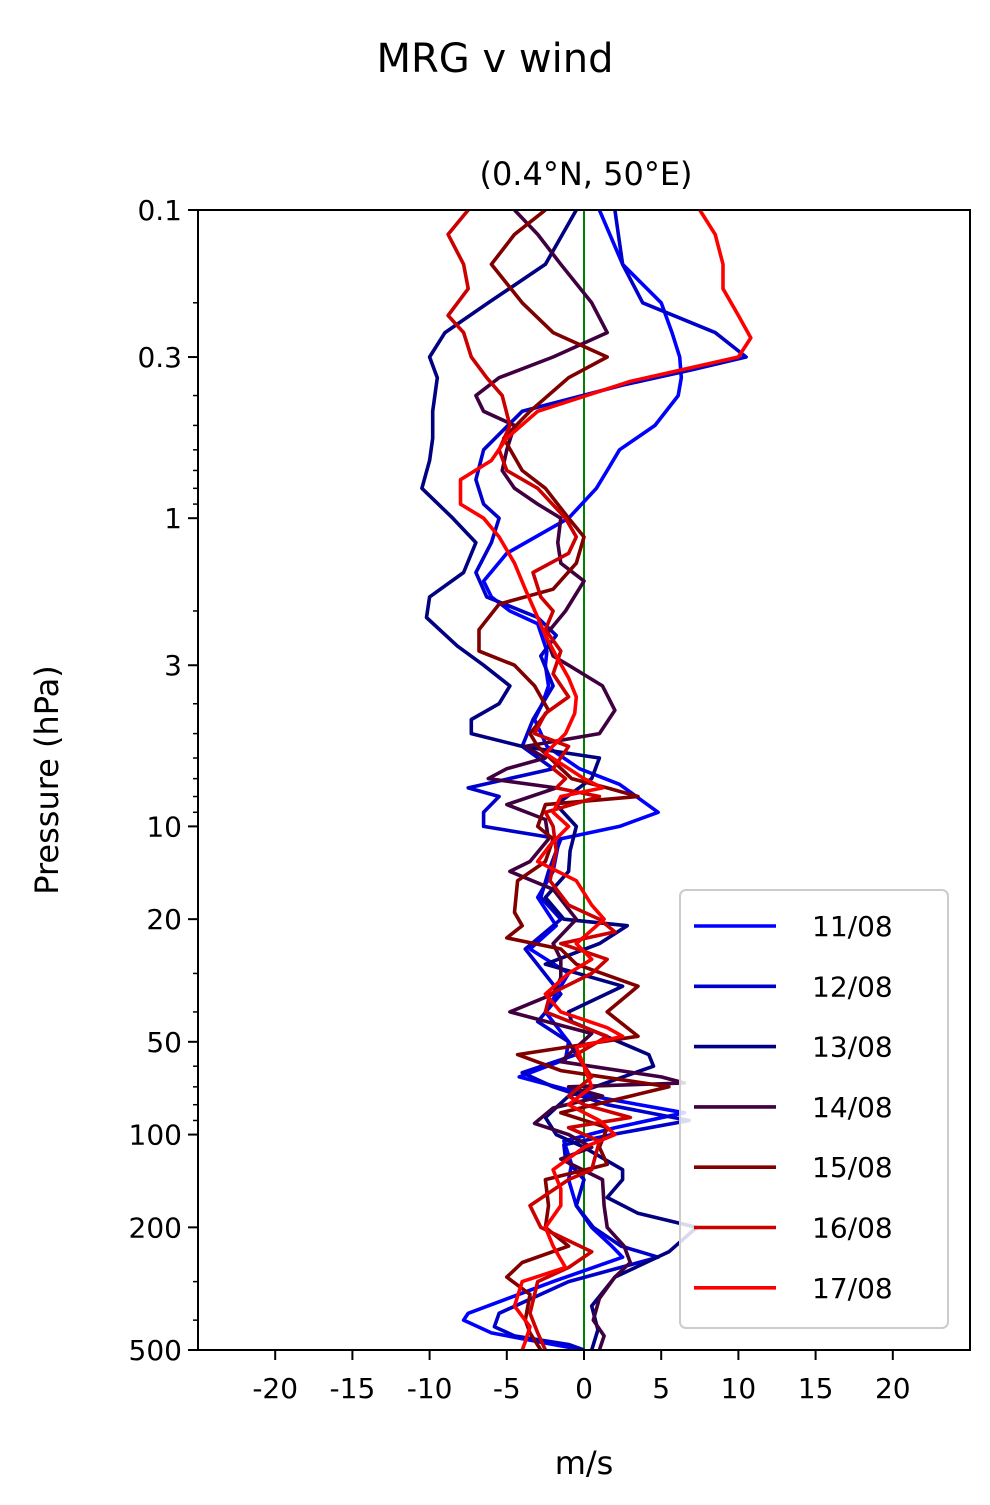  Describe the element at coordinates (852, 1288) in the screenshot. I see `legend-label: 17/08` at that location.